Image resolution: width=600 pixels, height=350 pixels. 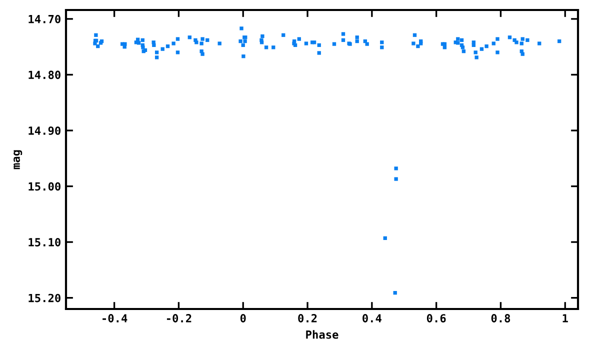 I want to click on x-tick-label: 0, so click(x=243, y=318).